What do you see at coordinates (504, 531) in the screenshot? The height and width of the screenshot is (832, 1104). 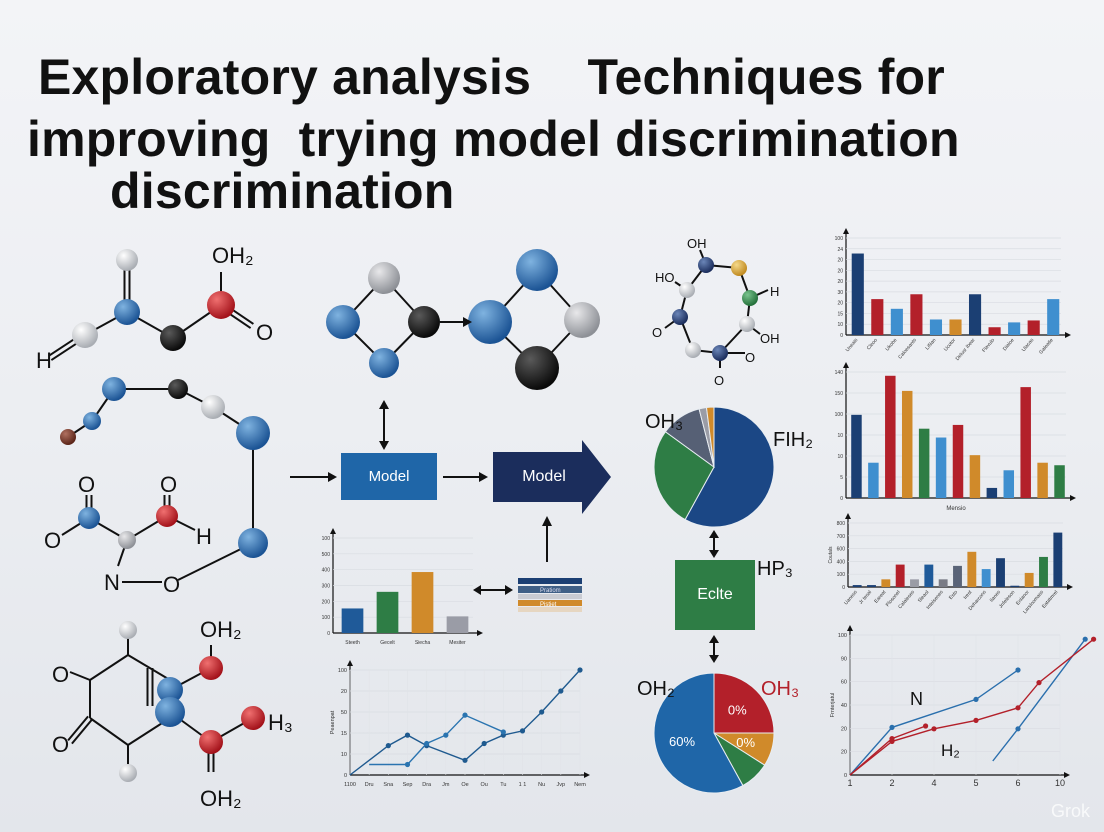 I see `flow-arrows: Pratiom Pistiet` at bounding box center [504, 531].